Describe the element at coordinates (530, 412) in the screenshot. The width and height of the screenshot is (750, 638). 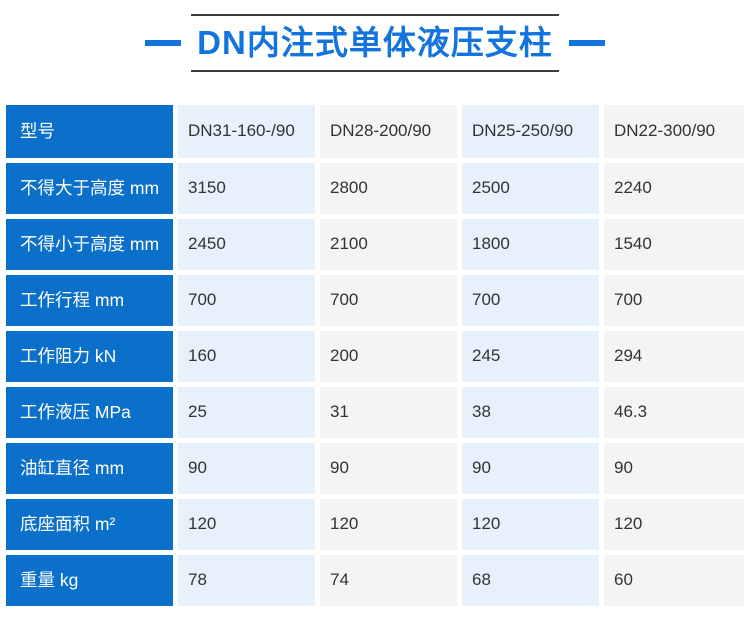
I see `table-cell: 38` at that location.